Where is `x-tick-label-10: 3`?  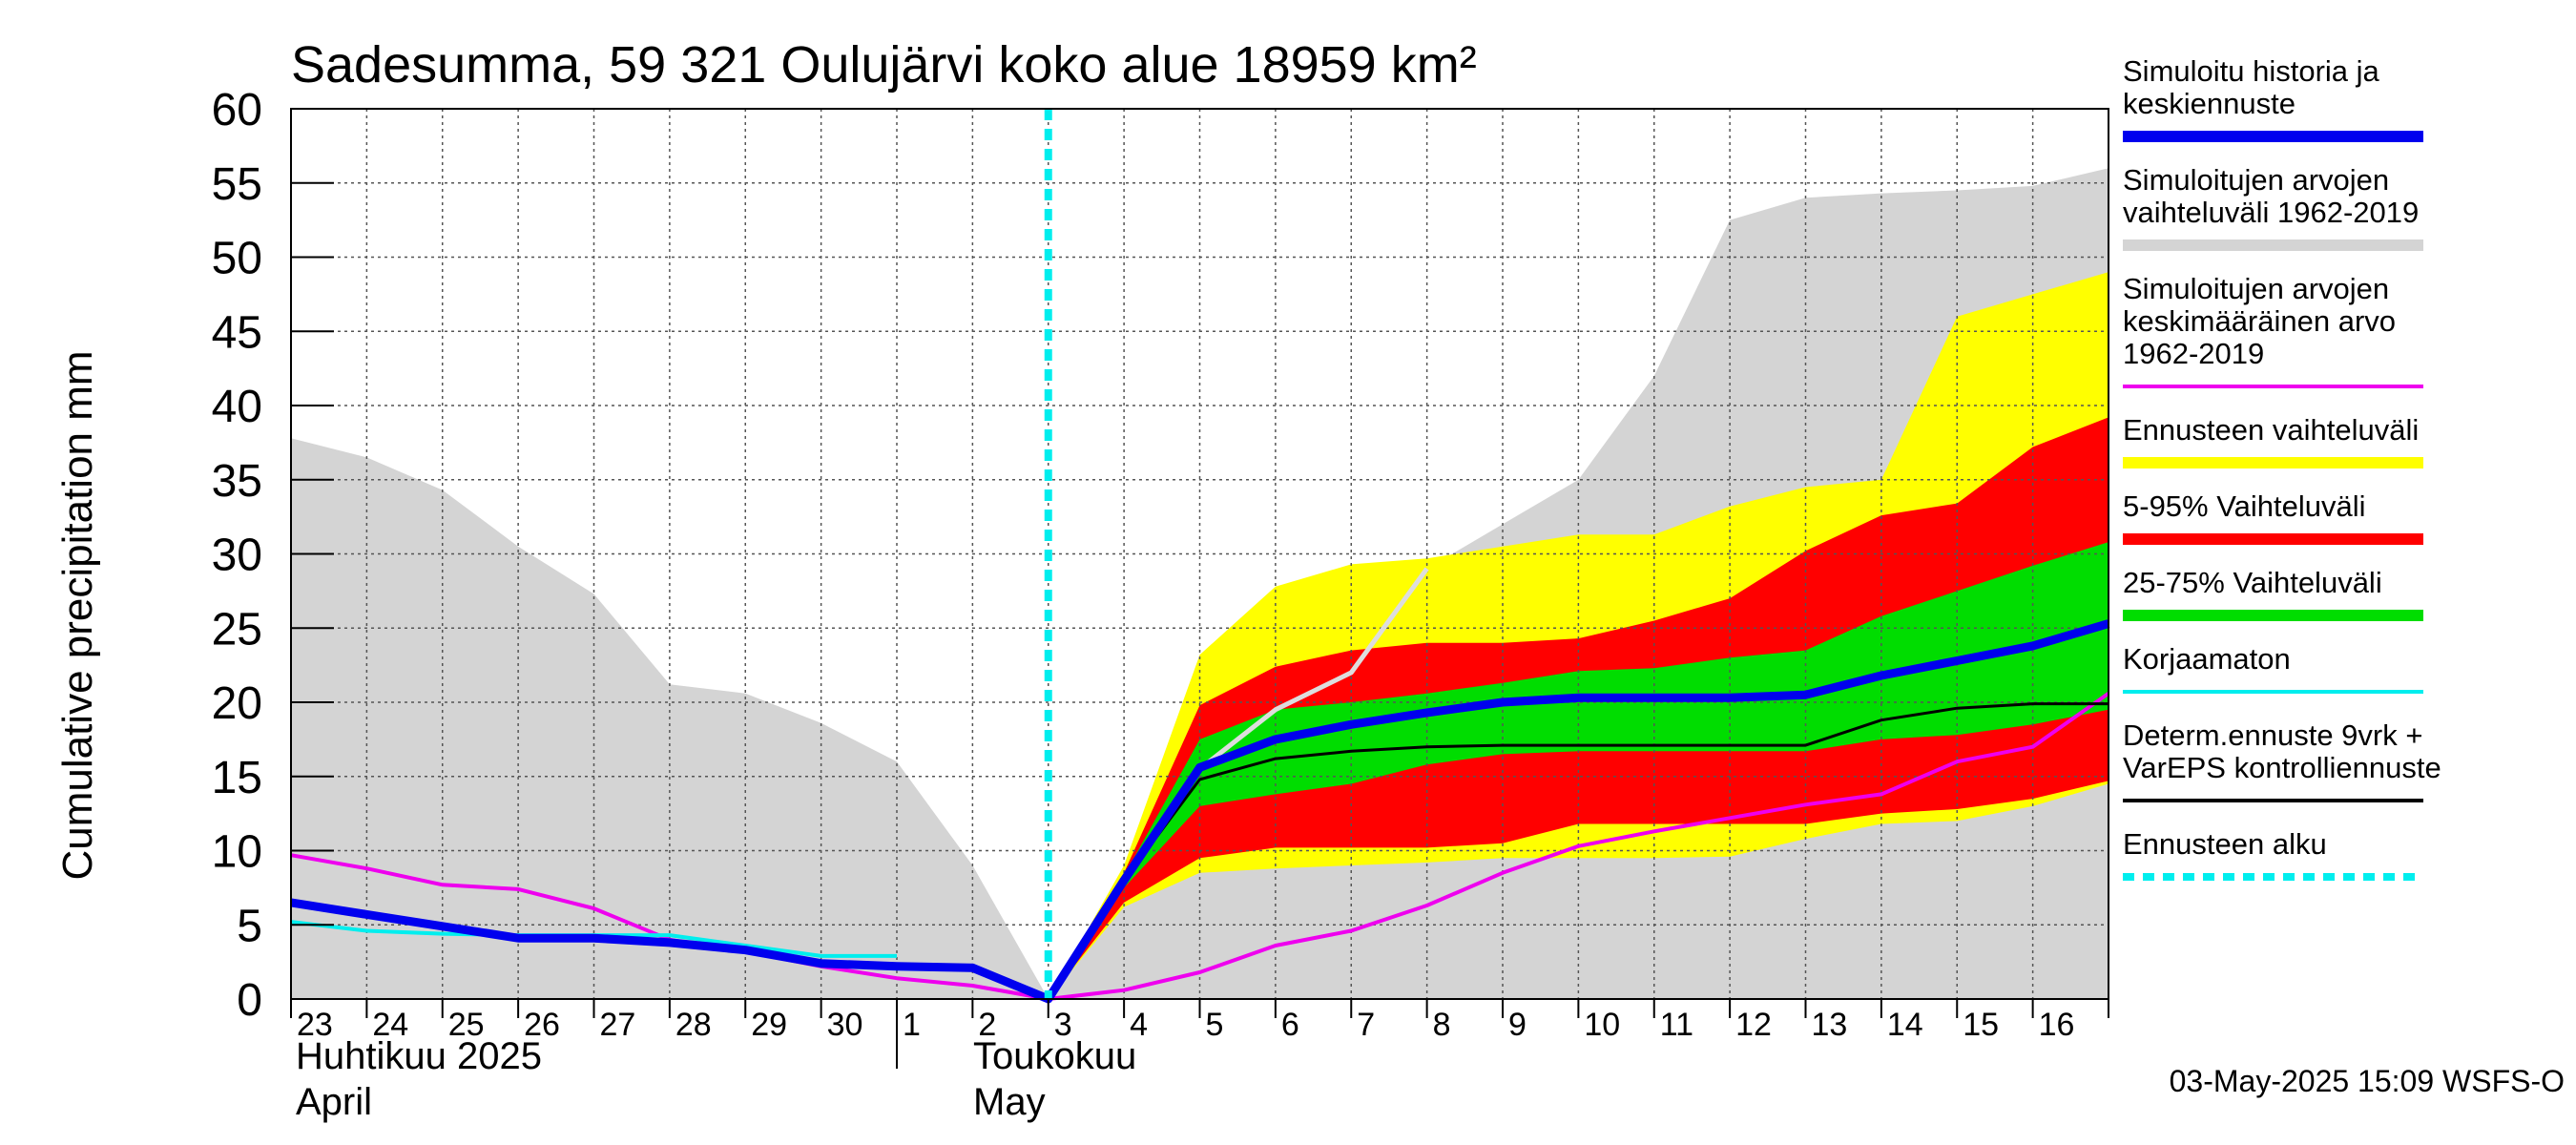 x-tick-label-10: 3 is located at coordinates (1063, 1025).